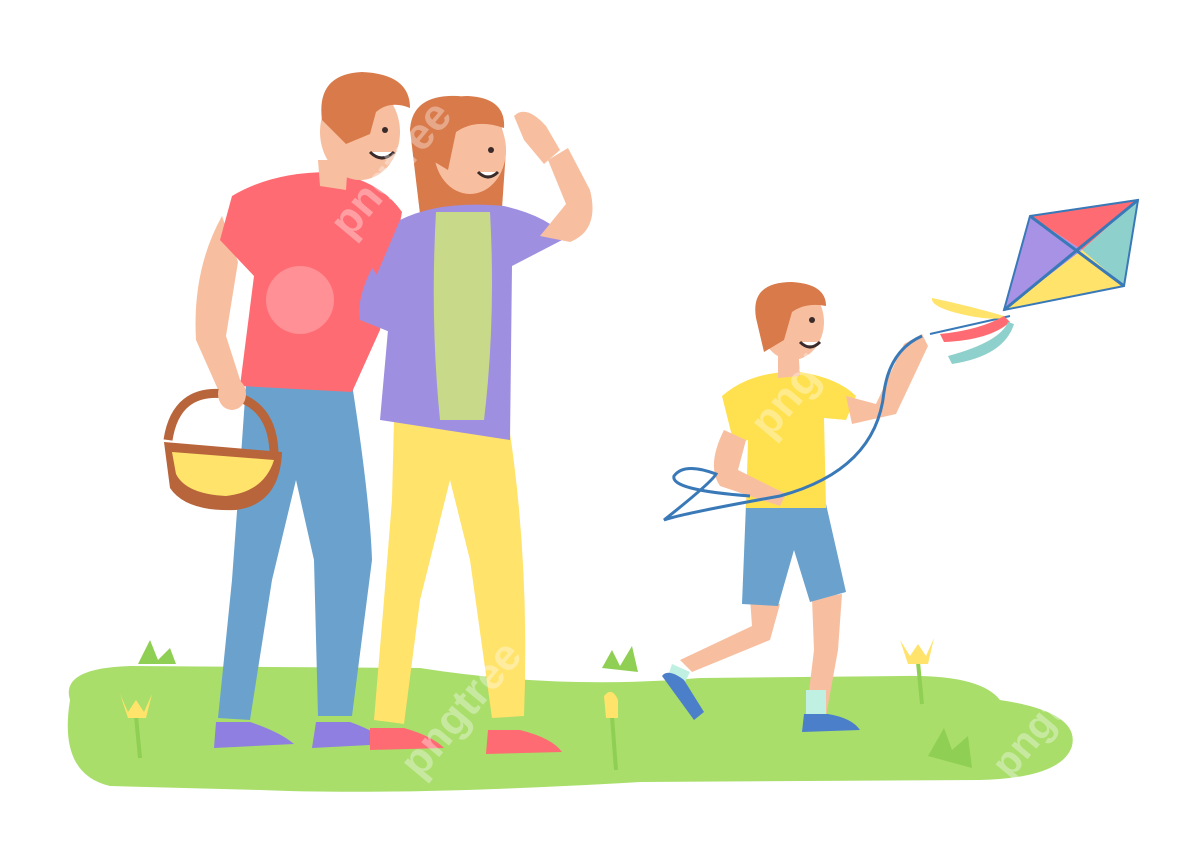 This screenshot has height=862, width=1200. Describe the element at coordinates (450, 572) in the screenshot. I see `mother-pants` at that location.